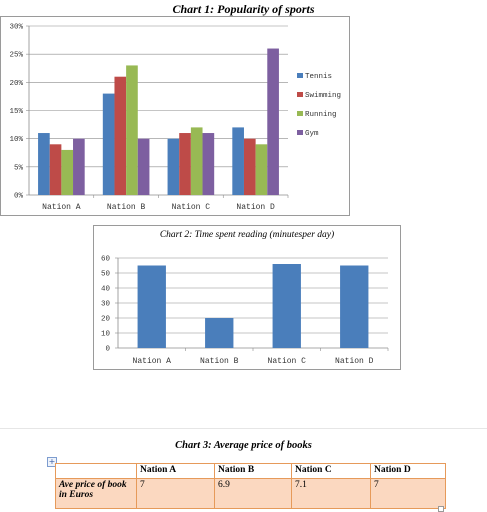 Image resolution: width=487 pixels, height=512 pixels. Describe the element at coordinates (96, 493) in the screenshot. I see `table-row-label: Ave price of book in Euros` at that location.